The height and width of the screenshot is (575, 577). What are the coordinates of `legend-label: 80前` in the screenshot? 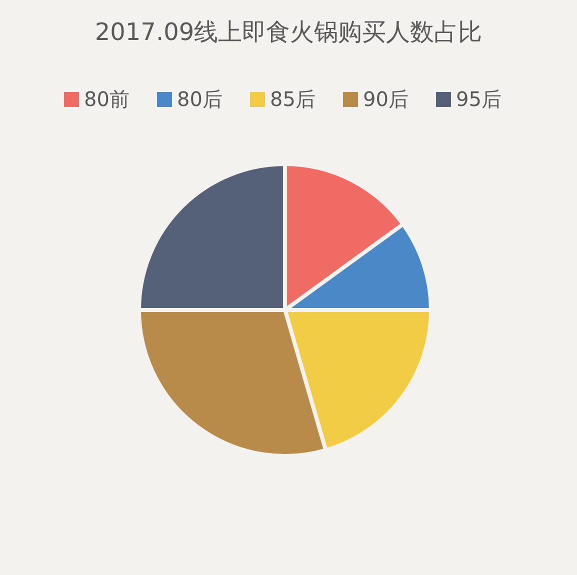 It's located at (107, 99).